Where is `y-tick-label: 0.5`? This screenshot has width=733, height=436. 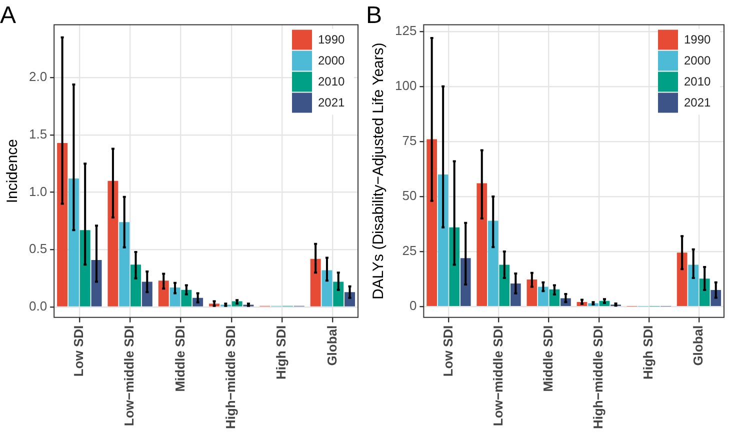 y-tick-label: 0.5 is located at coordinates (38, 248).